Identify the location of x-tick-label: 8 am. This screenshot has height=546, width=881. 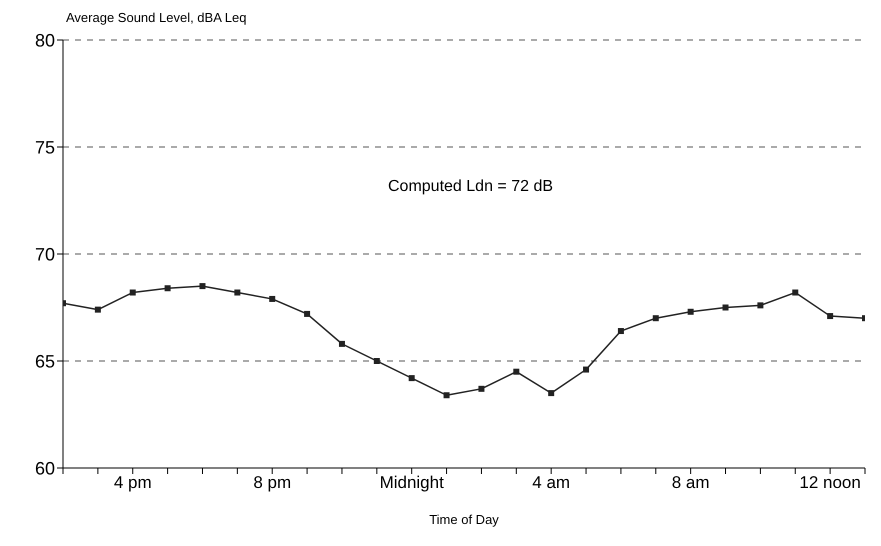
(691, 482).